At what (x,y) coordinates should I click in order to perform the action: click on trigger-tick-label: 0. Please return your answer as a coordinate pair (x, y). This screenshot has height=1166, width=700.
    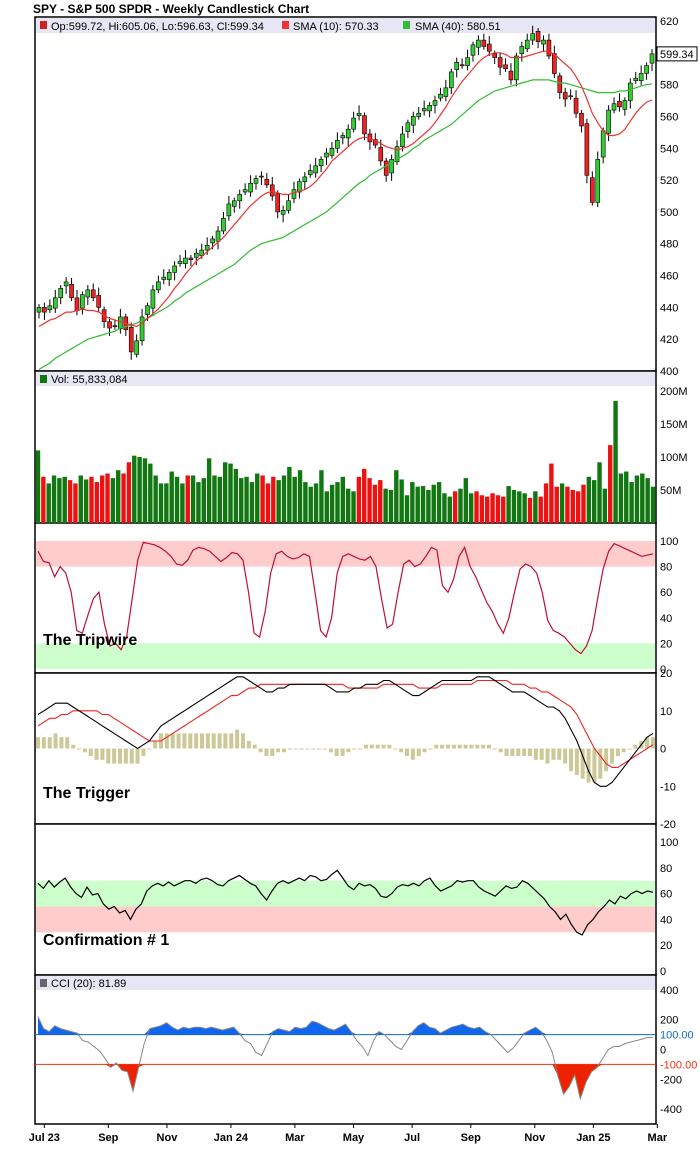
    Looking at the image, I should click on (663, 750).